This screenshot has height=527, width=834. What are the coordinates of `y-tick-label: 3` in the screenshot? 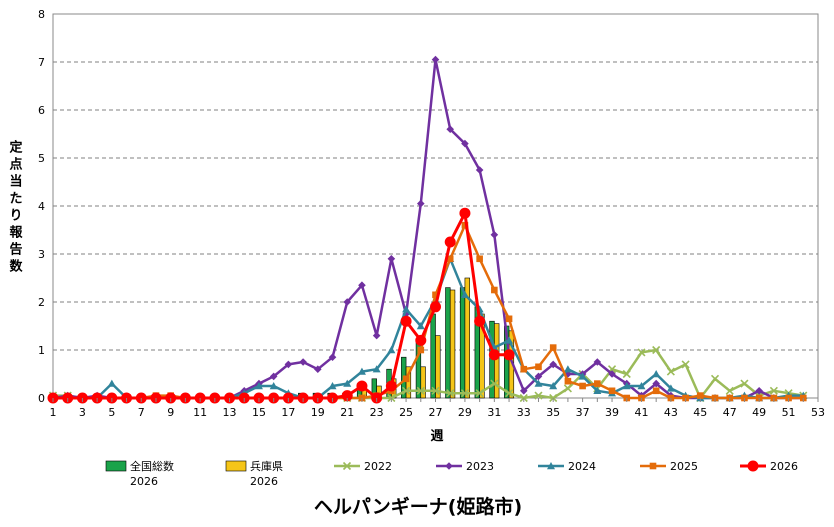 It's located at (41, 254).